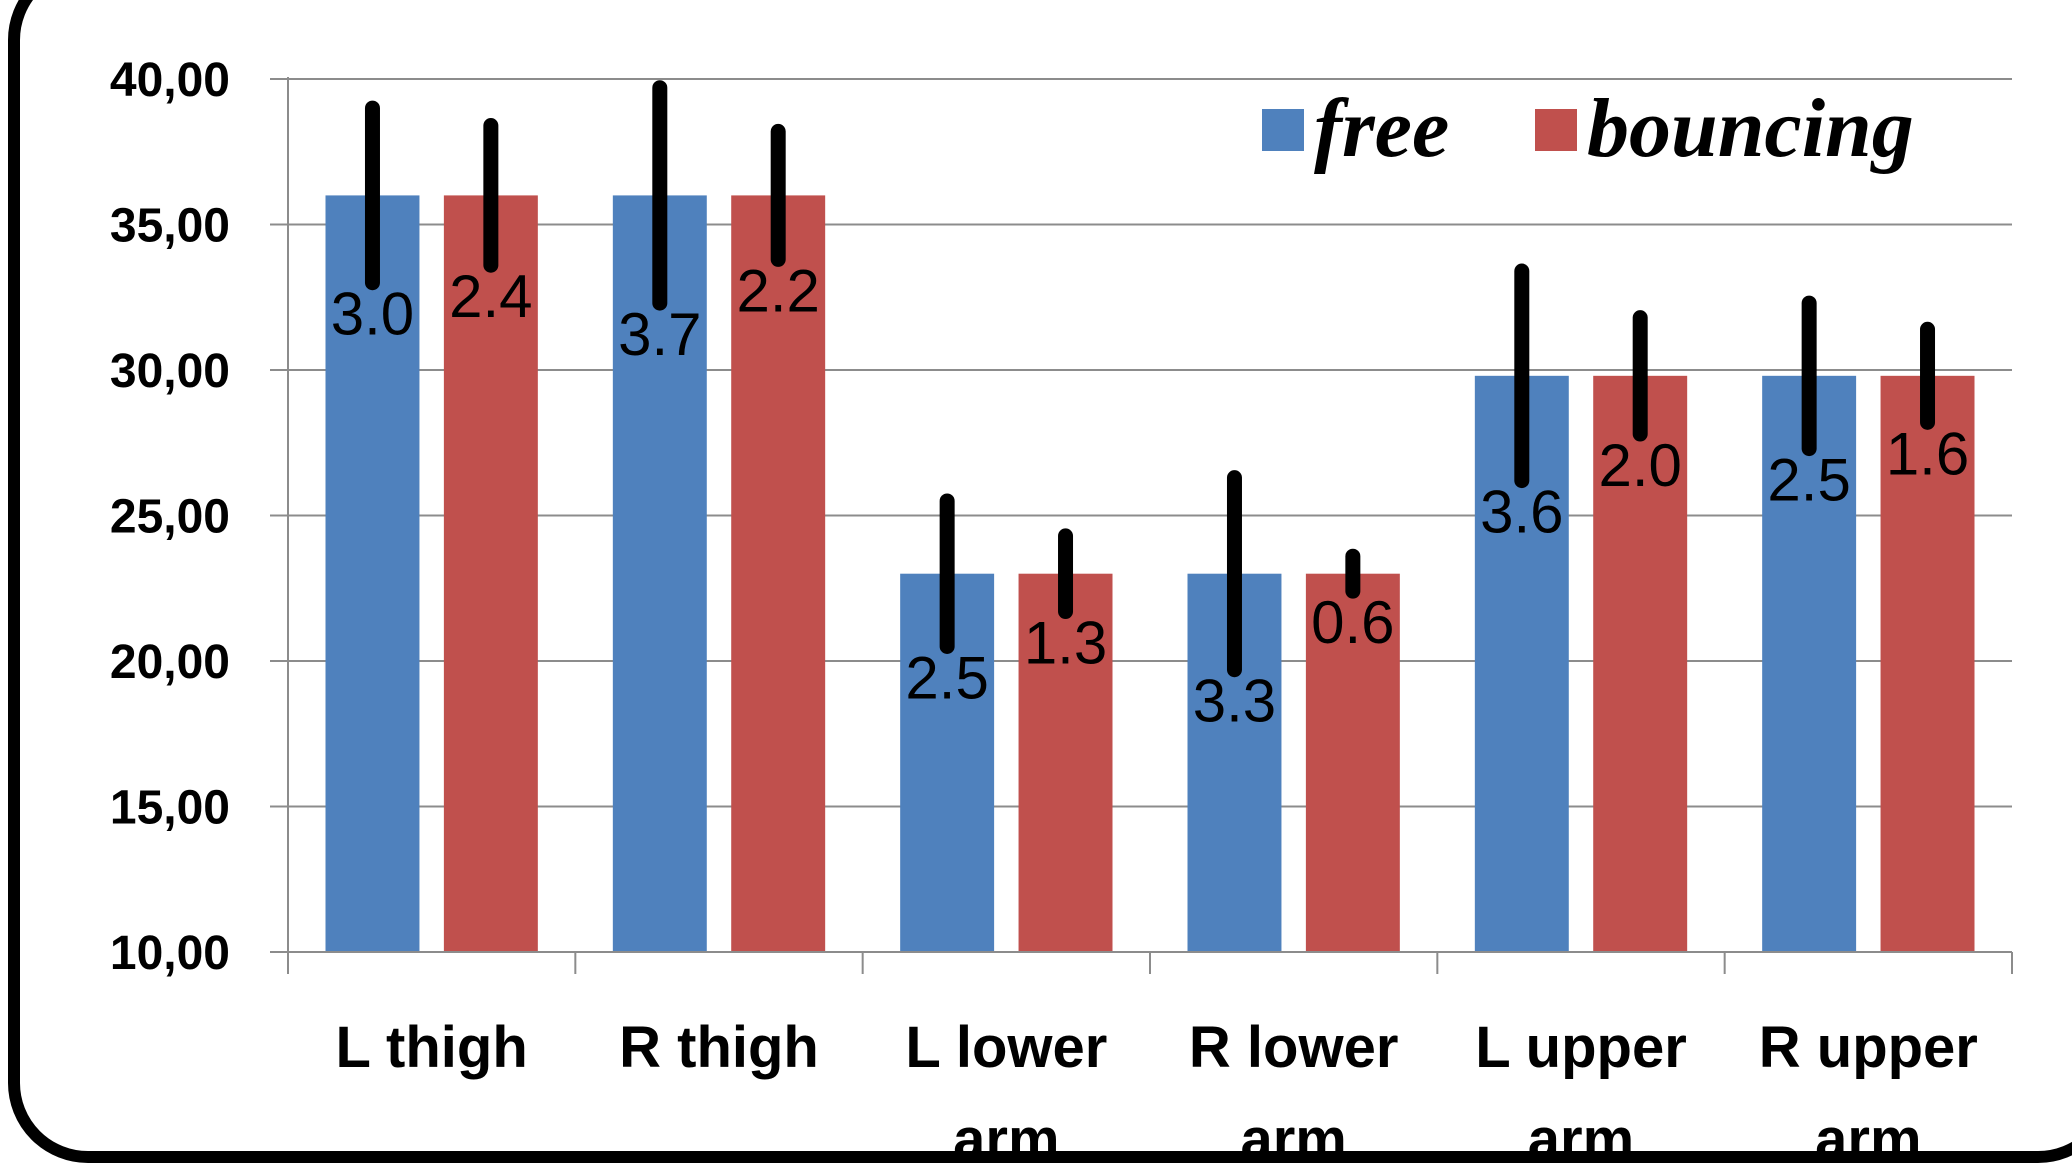  What do you see at coordinates (1006, 1047) in the screenshot?
I see `x-category-label: L lower` at bounding box center [1006, 1047].